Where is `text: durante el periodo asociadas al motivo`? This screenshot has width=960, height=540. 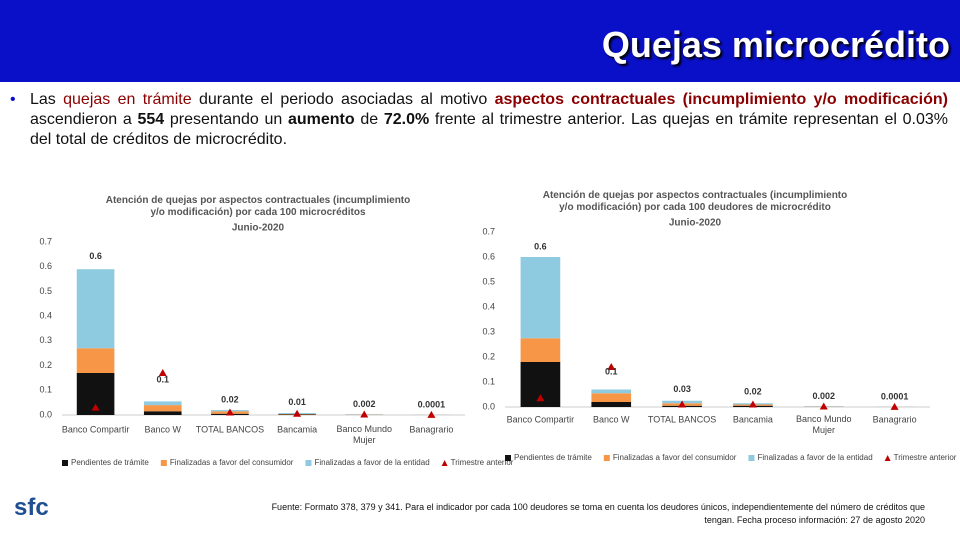
text: durante el periodo asociadas al motivo is located at coordinates (343, 99).